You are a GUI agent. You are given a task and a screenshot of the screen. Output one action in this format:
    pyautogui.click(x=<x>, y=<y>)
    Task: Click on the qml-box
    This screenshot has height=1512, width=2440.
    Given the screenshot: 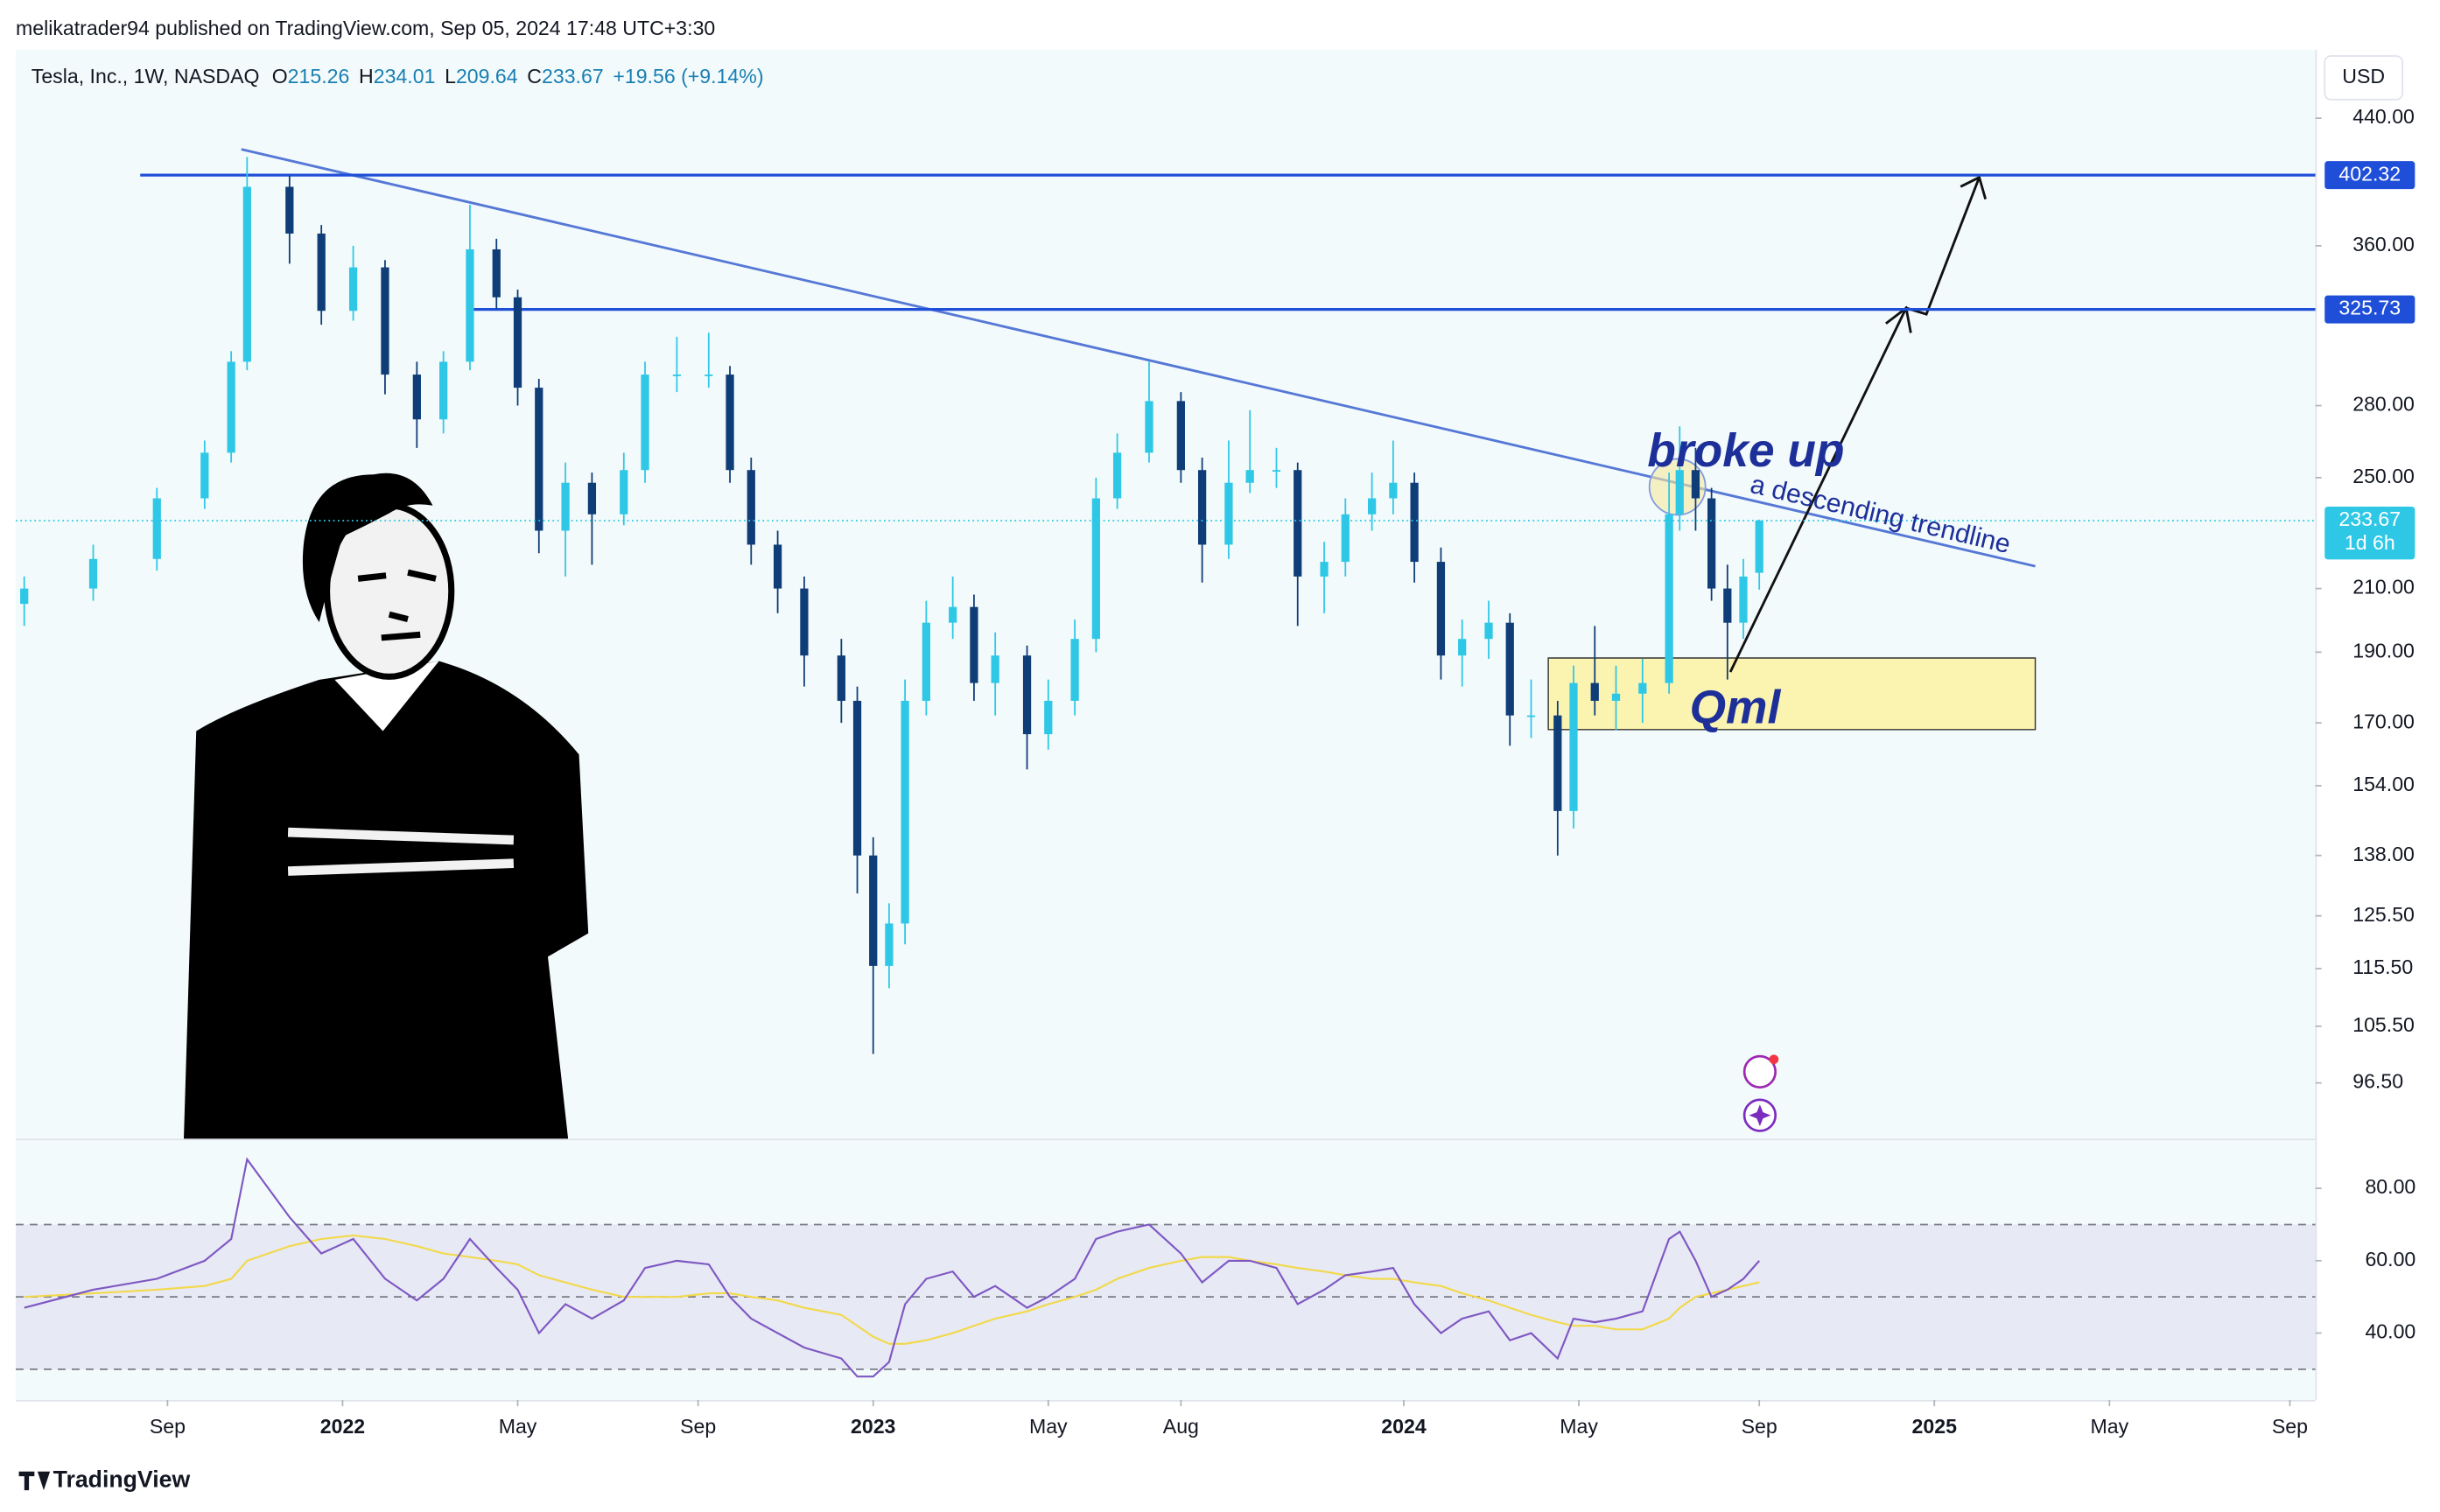 What is the action you would take?
    pyautogui.click(x=1792, y=694)
    